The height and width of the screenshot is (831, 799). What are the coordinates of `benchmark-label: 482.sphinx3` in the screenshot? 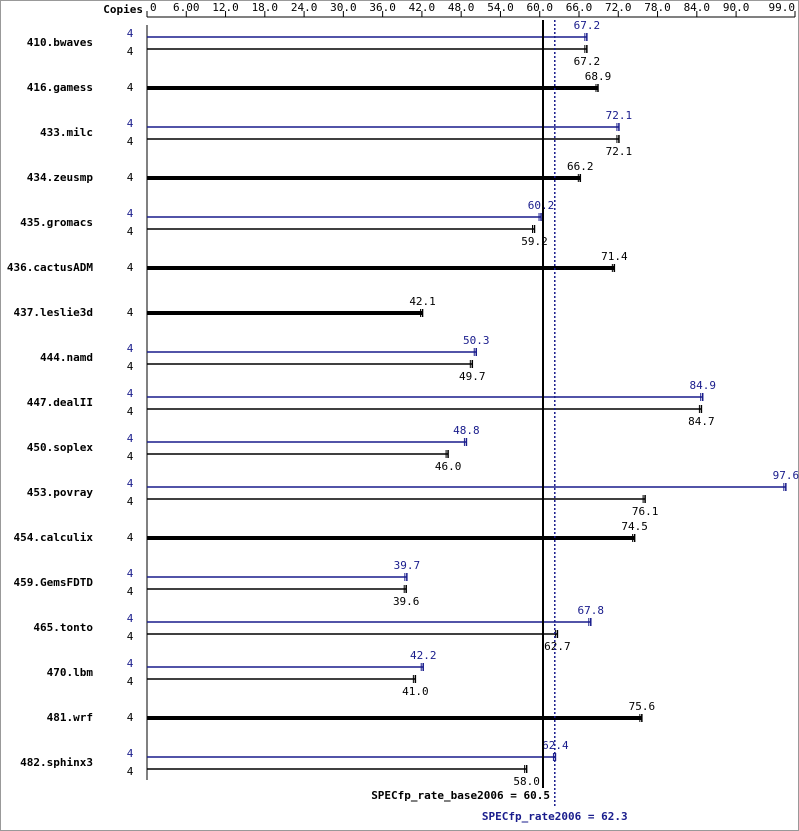 It's located at (56, 762).